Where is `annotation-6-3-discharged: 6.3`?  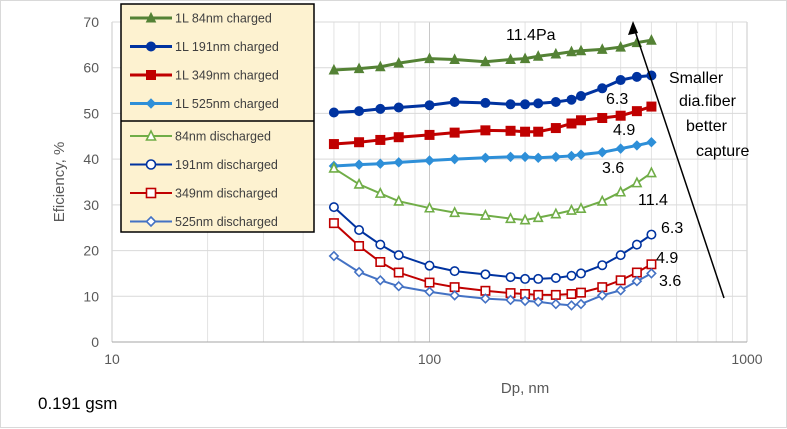 annotation-6-3-discharged: 6.3 is located at coordinates (672, 228).